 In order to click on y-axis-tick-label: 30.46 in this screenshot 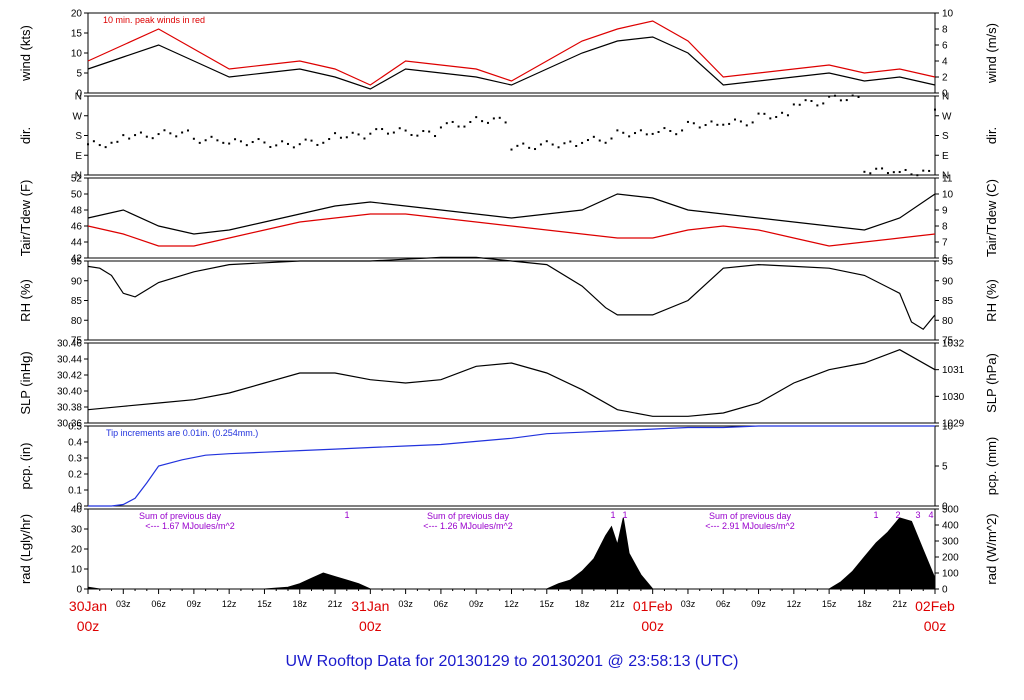, I will do `click(69, 344)`.